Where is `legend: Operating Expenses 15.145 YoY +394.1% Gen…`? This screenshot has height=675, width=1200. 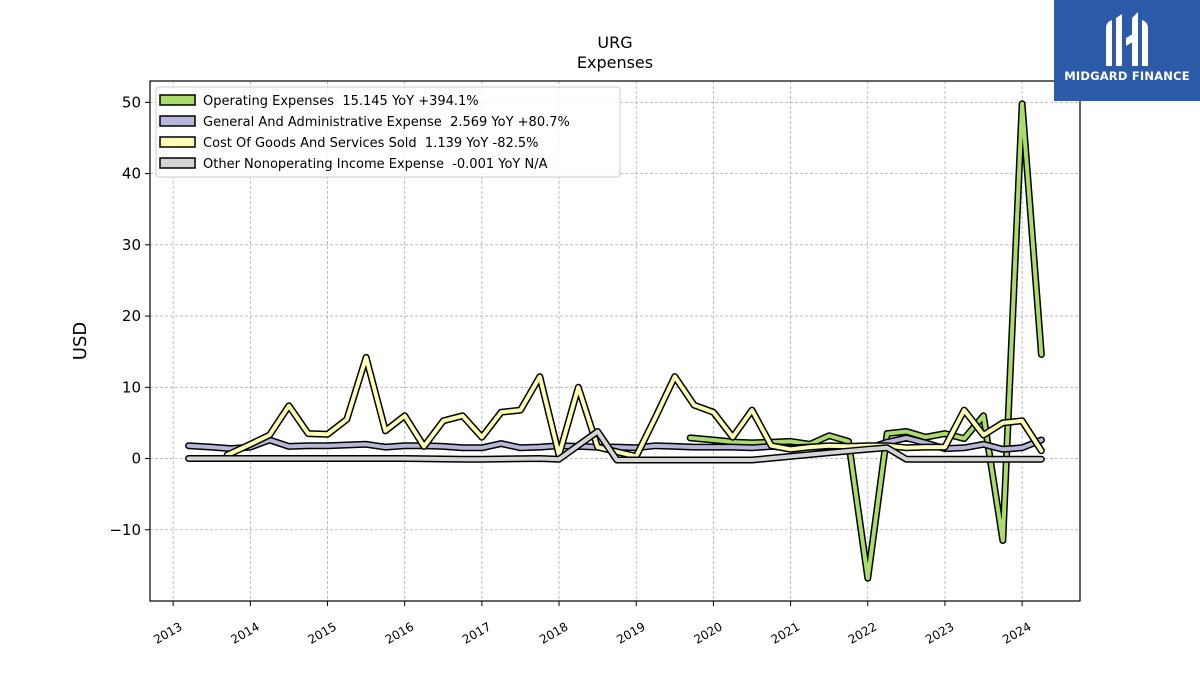
legend: Operating Expenses 15.145 YoY +394.1% Gen… is located at coordinates (388, 132).